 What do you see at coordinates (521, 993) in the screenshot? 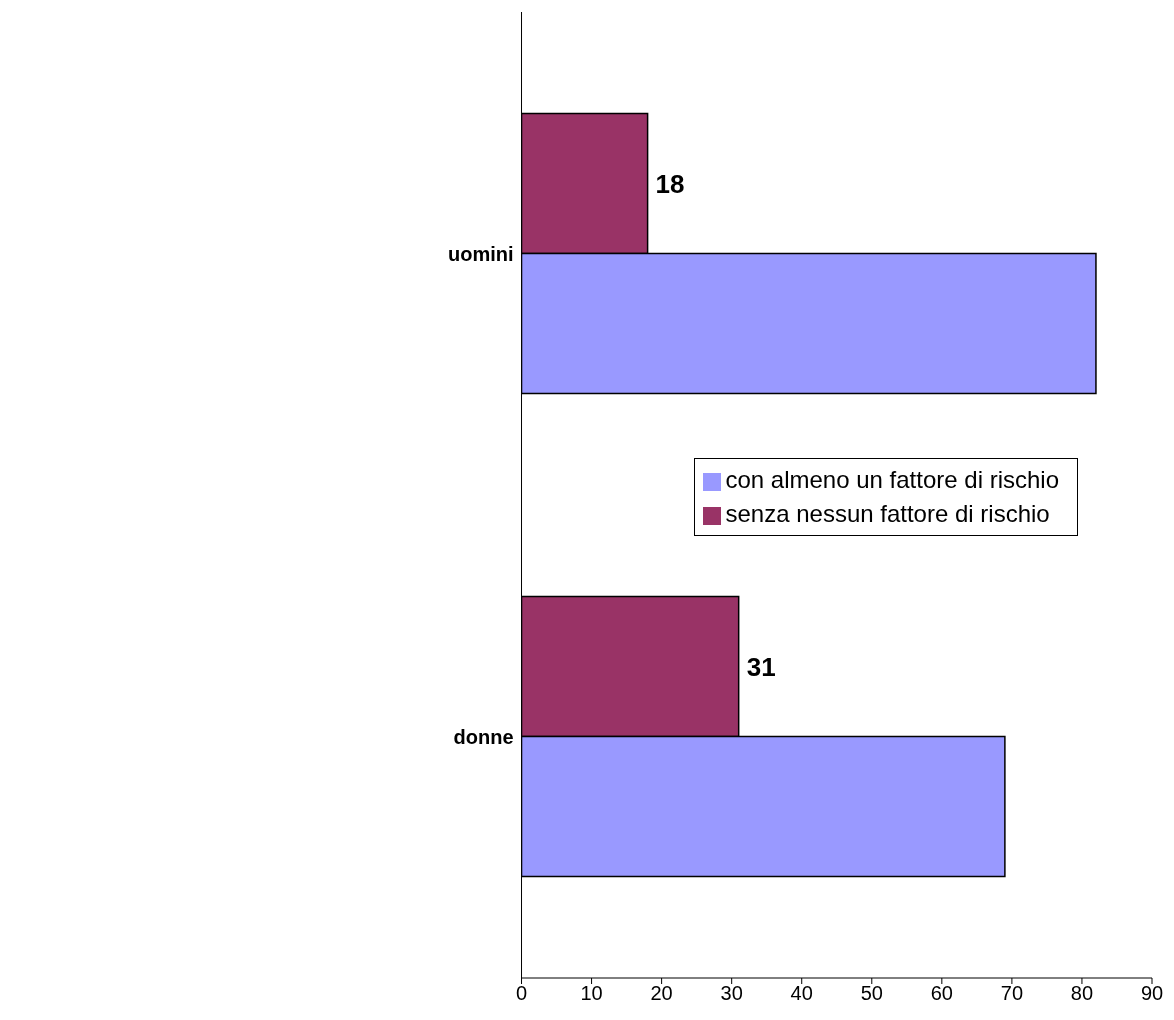
I see `x-tick-label: 0` at bounding box center [521, 993].